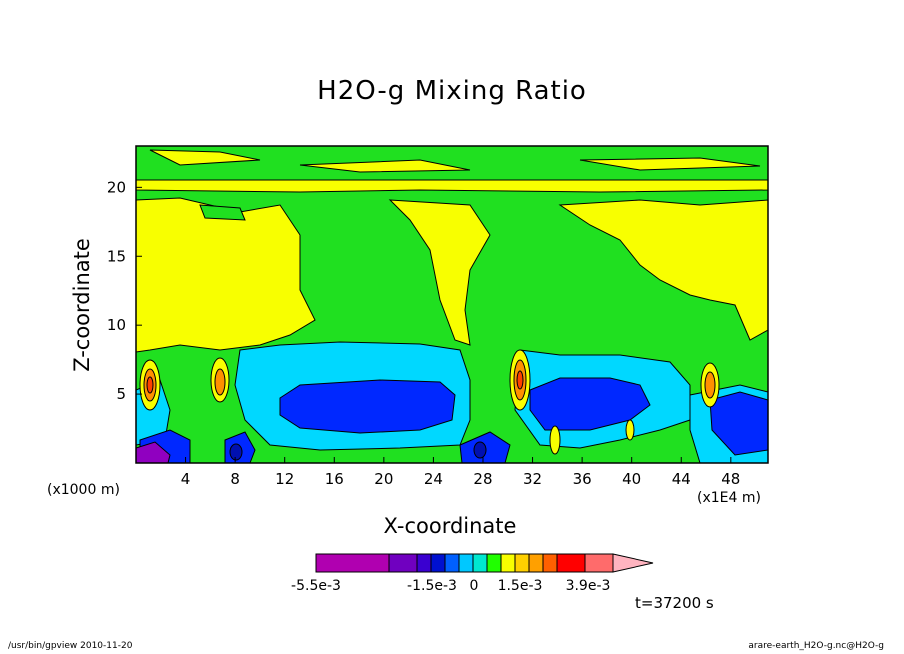 The height and width of the screenshot is (654, 904). Describe the element at coordinates (532, 479) in the screenshot. I see `x-tick-label: 32` at that location.